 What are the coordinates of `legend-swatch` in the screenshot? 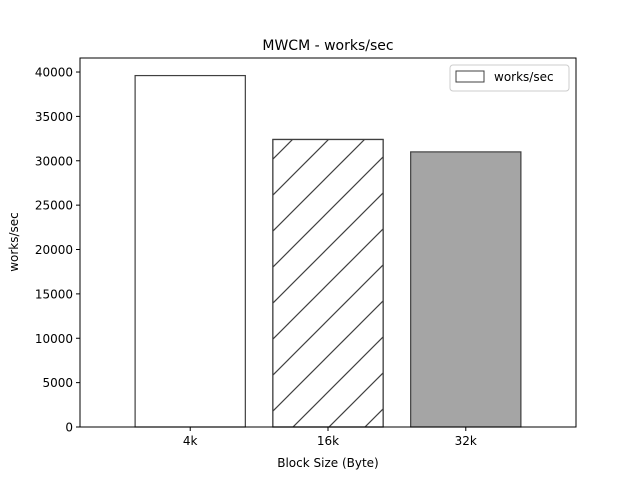 It's located at (470, 76).